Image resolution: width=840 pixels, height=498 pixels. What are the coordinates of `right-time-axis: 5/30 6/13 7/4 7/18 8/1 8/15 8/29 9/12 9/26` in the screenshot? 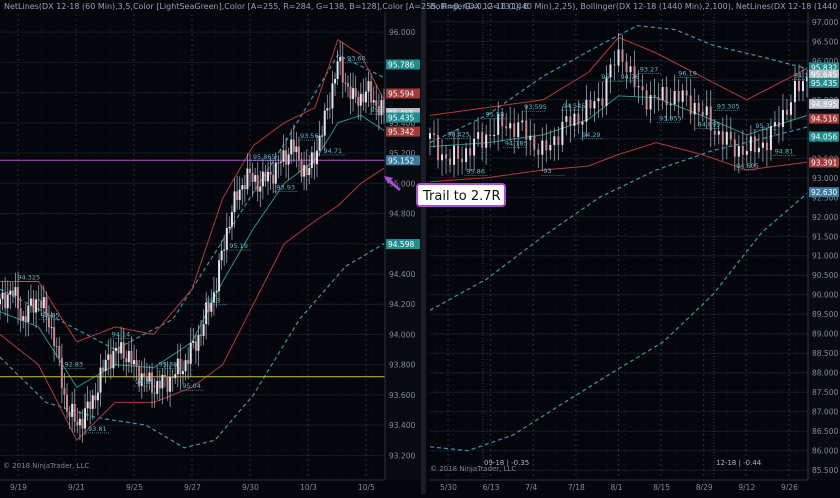 It's located at (619, 485).